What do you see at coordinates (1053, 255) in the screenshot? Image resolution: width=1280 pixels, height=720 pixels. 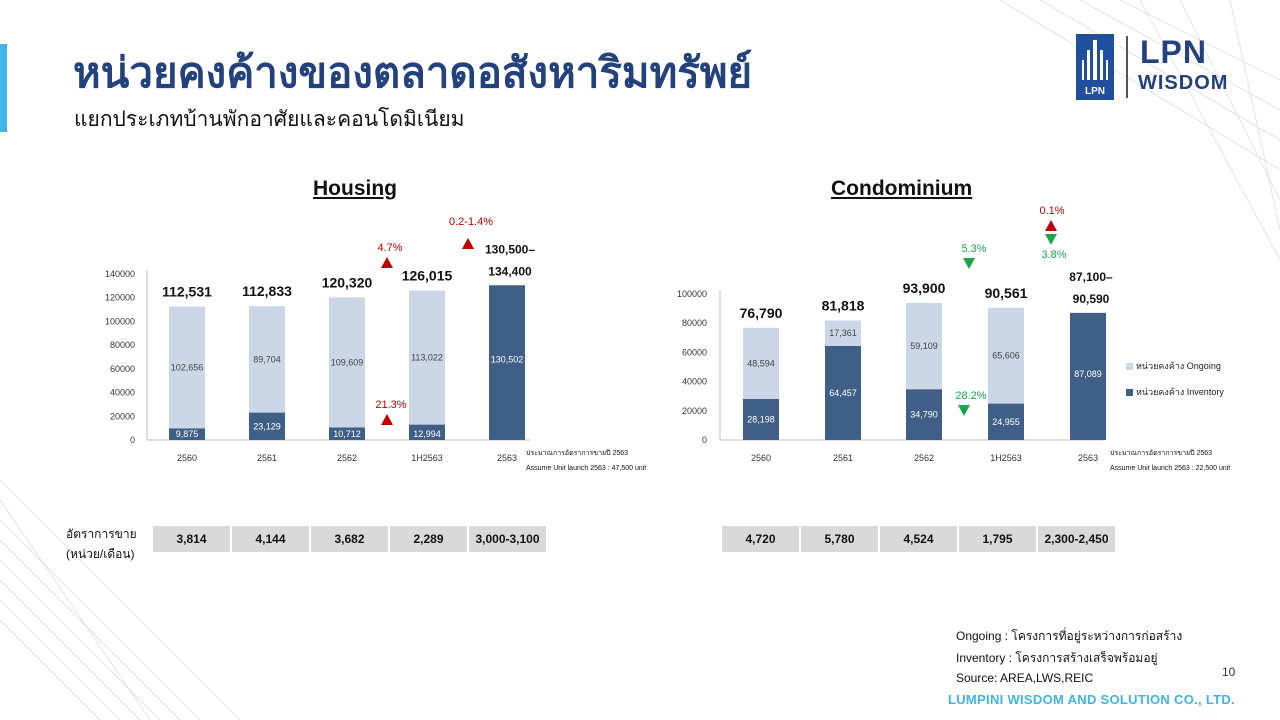 I see `change-annotation-label: 3.8%` at bounding box center [1053, 255].